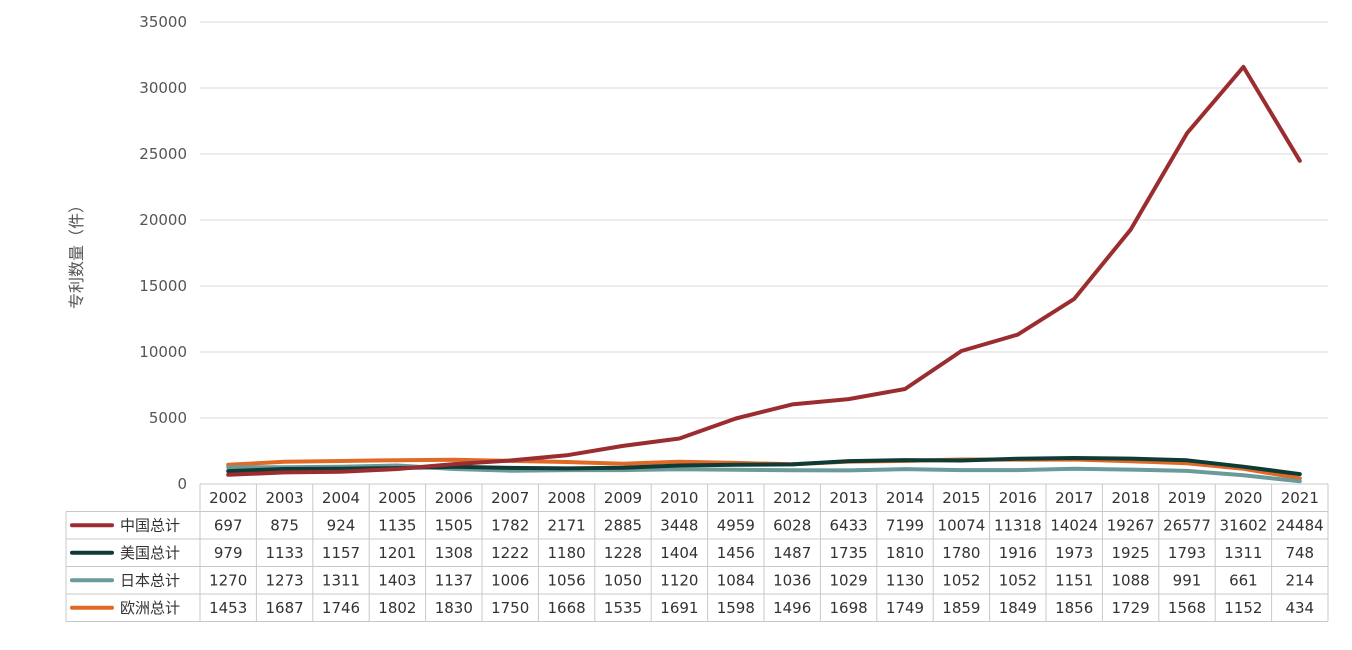 The width and height of the screenshot is (1352, 650). I want to click on x-tick-label: 2011, so click(736, 498).